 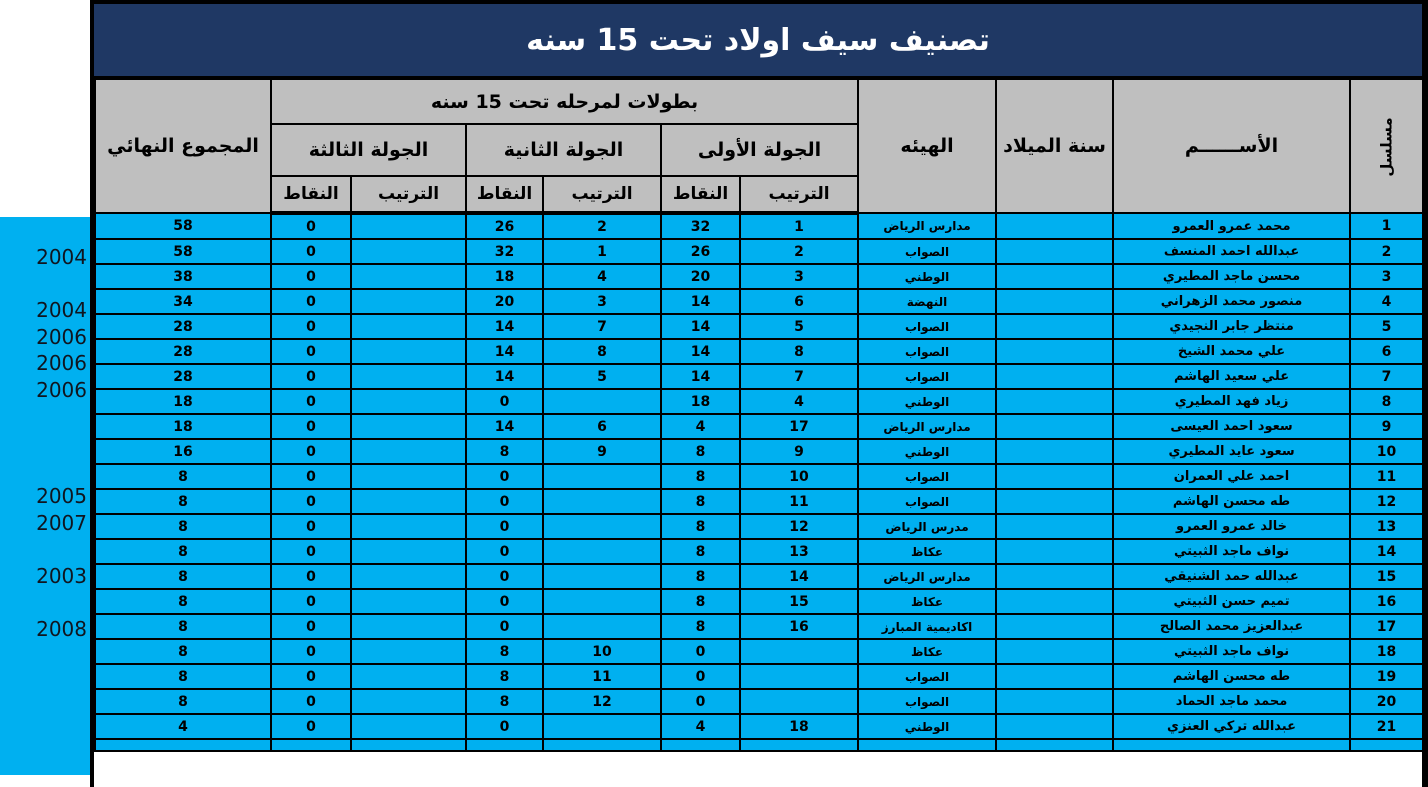 What do you see at coordinates (760, 150) in the screenshot?
I see `column-header-round-1: الجولة الأولى` at bounding box center [760, 150].